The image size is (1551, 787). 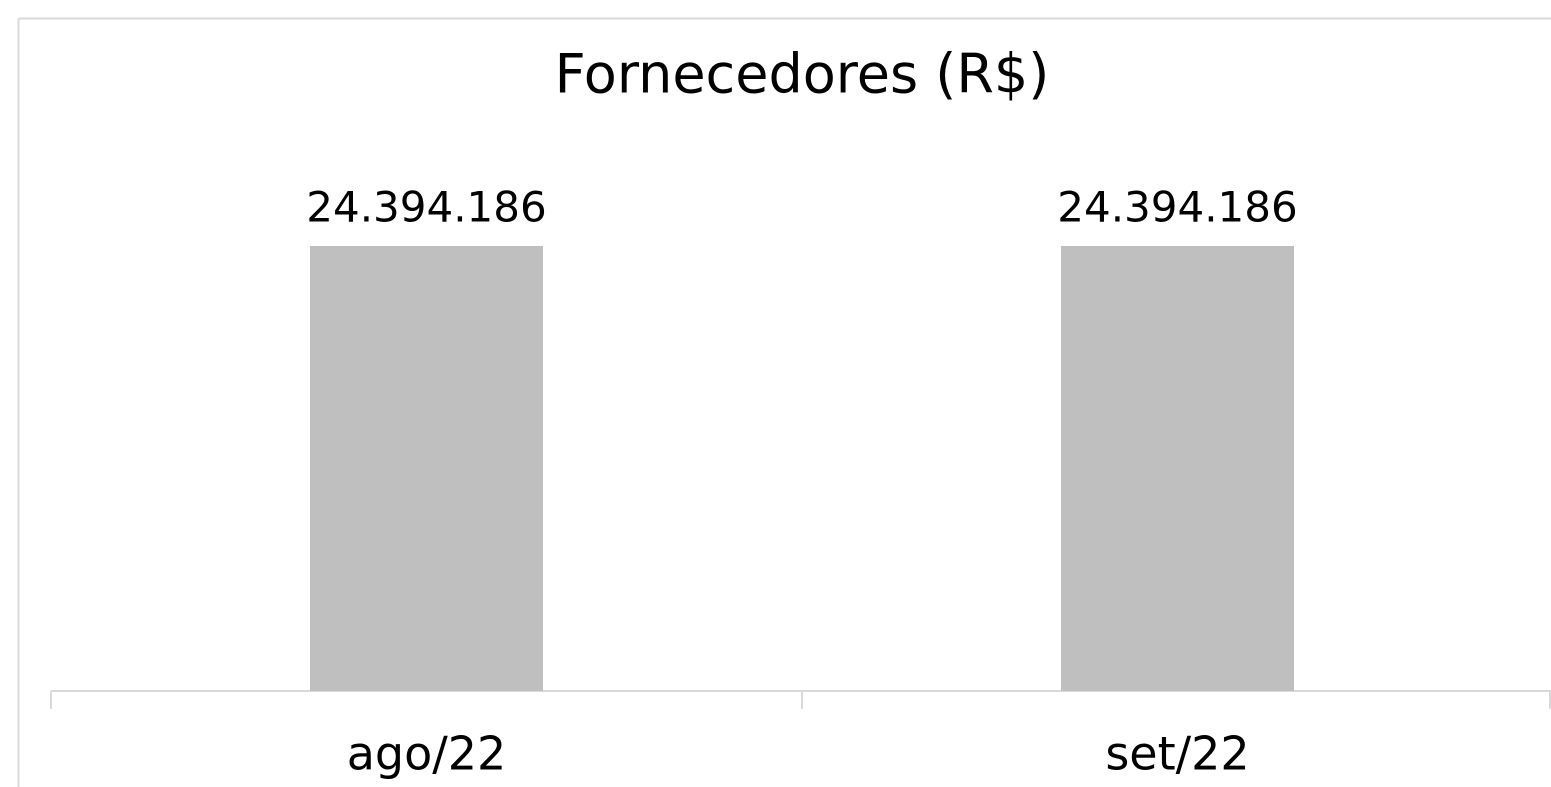 What do you see at coordinates (427, 754) in the screenshot?
I see `x-tick-label: ago/22` at bounding box center [427, 754].